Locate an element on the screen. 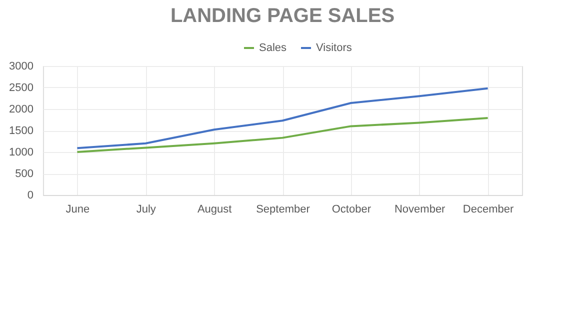 The height and width of the screenshot is (325, 570). x-tick-label: July is located at coordinates (146, 210).